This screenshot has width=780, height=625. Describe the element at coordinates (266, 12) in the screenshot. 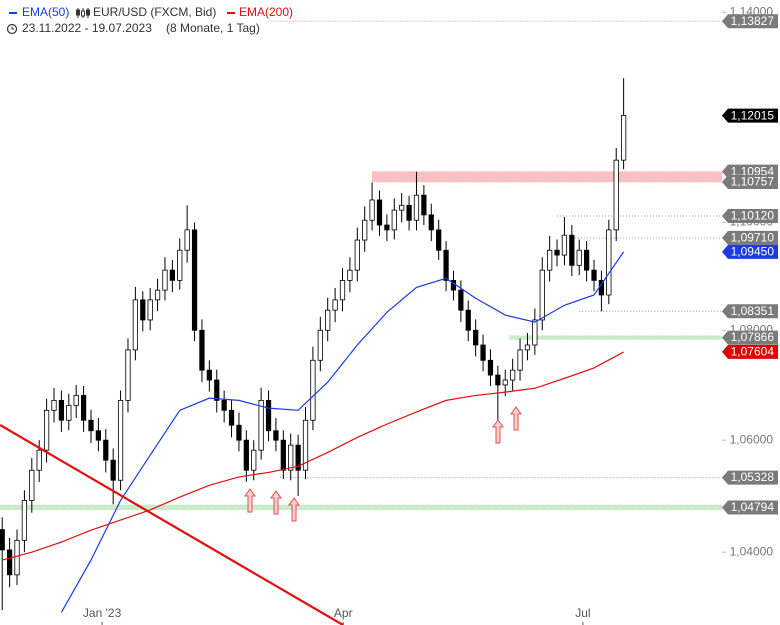

I see `legend-label: EMA(200)` at that location.